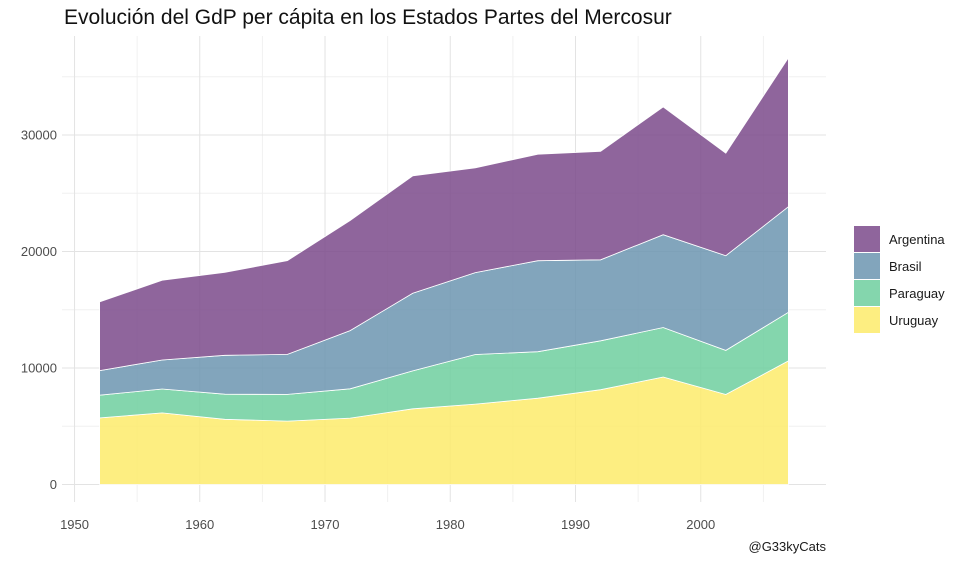 This screenshot has height=567, width=968. Describe the element at coordinates (74, 524) in the screenshot. I see `x-tick-label: 1950` at that location.